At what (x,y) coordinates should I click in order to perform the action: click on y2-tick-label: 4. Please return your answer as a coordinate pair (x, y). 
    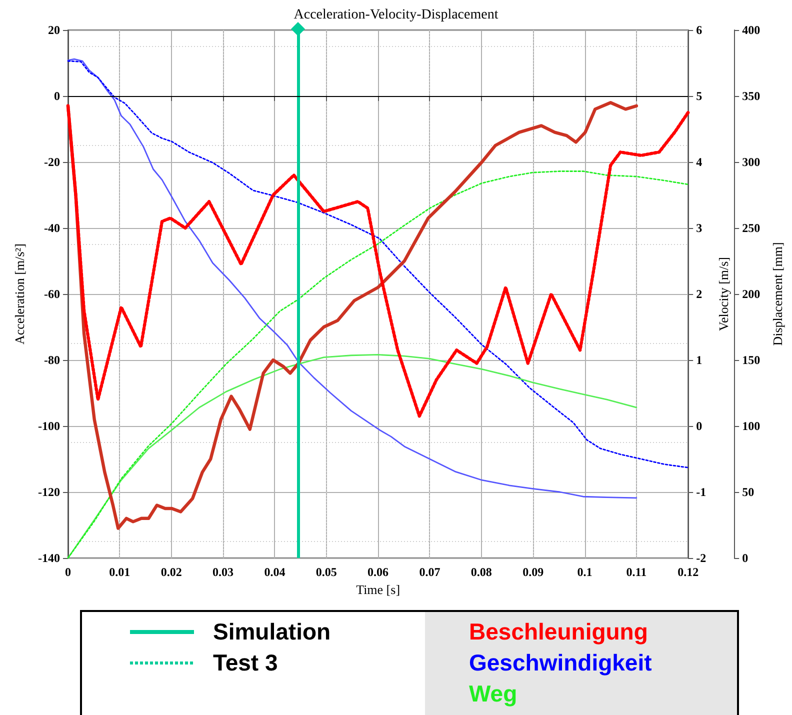
    Looking at the image, I should click on (699, 162).